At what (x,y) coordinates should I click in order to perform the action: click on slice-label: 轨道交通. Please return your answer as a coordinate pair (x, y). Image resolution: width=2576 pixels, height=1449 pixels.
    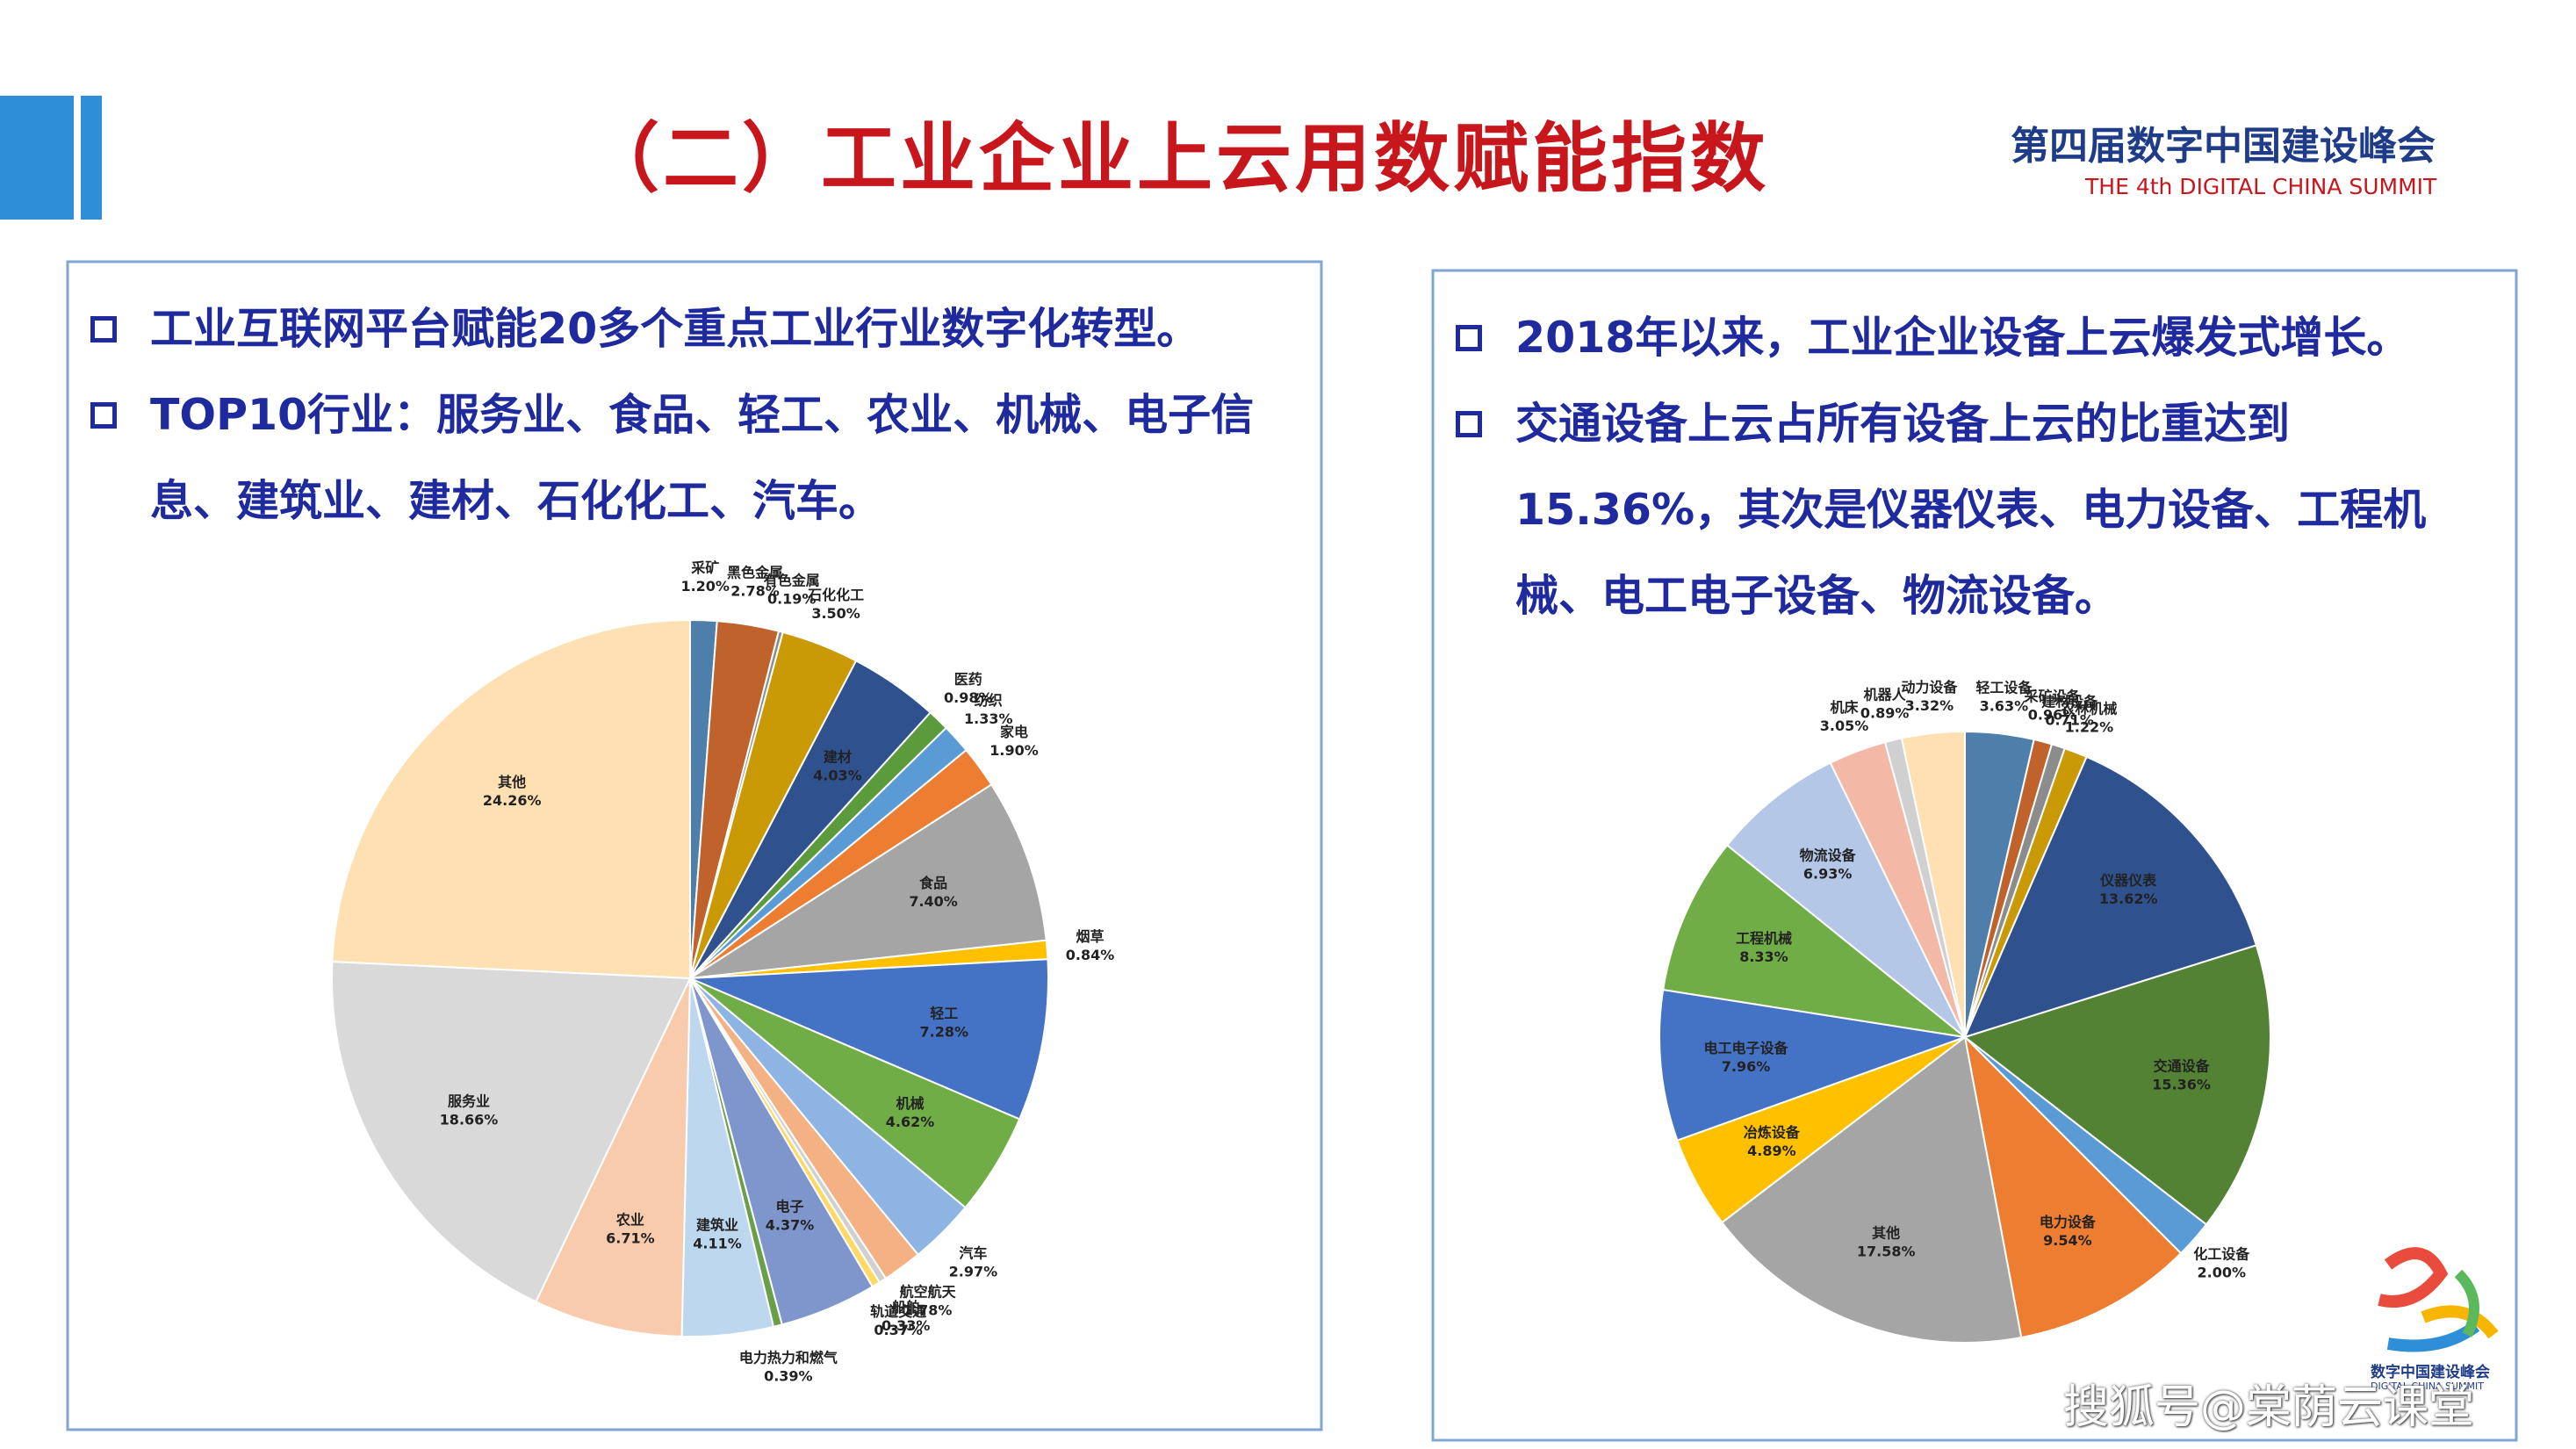
    Looking at the image, I should click on (898, 1311).